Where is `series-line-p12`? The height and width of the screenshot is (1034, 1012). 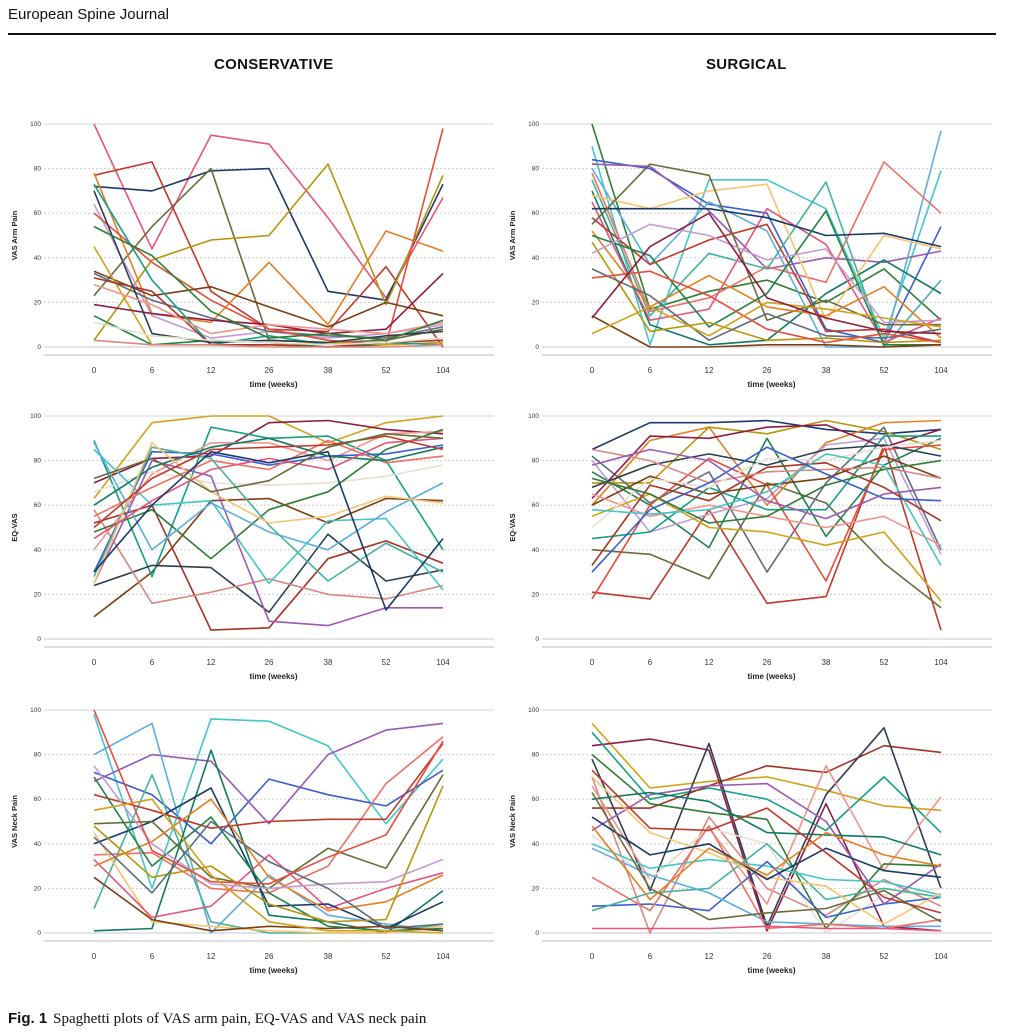
series-line-p12 is located at coordinates (766, 843).